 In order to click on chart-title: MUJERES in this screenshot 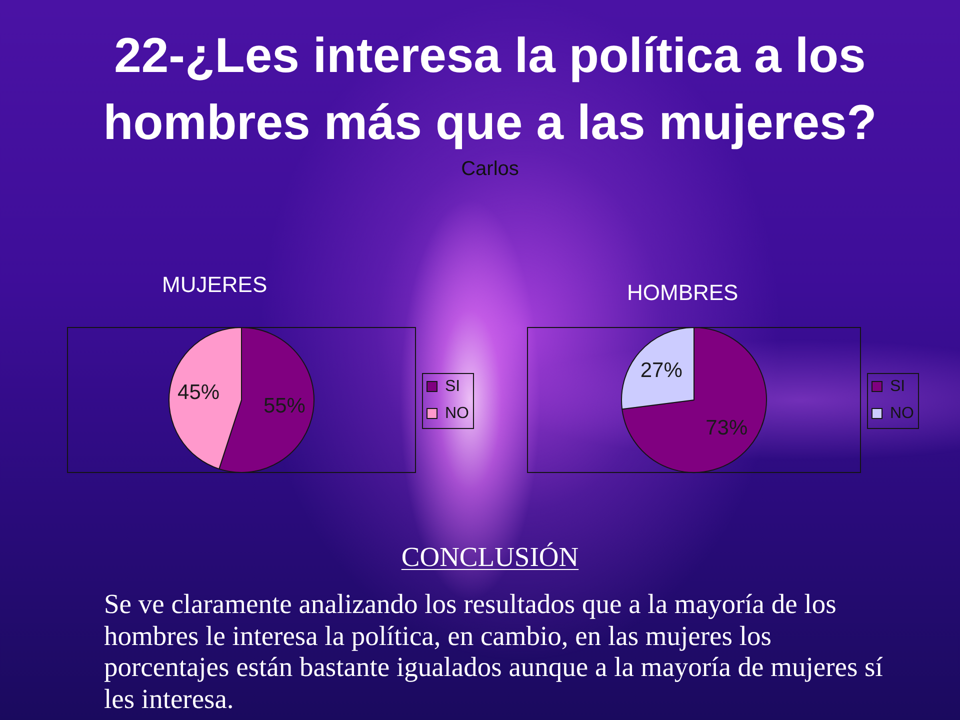, I will do `click(215, 285)`.